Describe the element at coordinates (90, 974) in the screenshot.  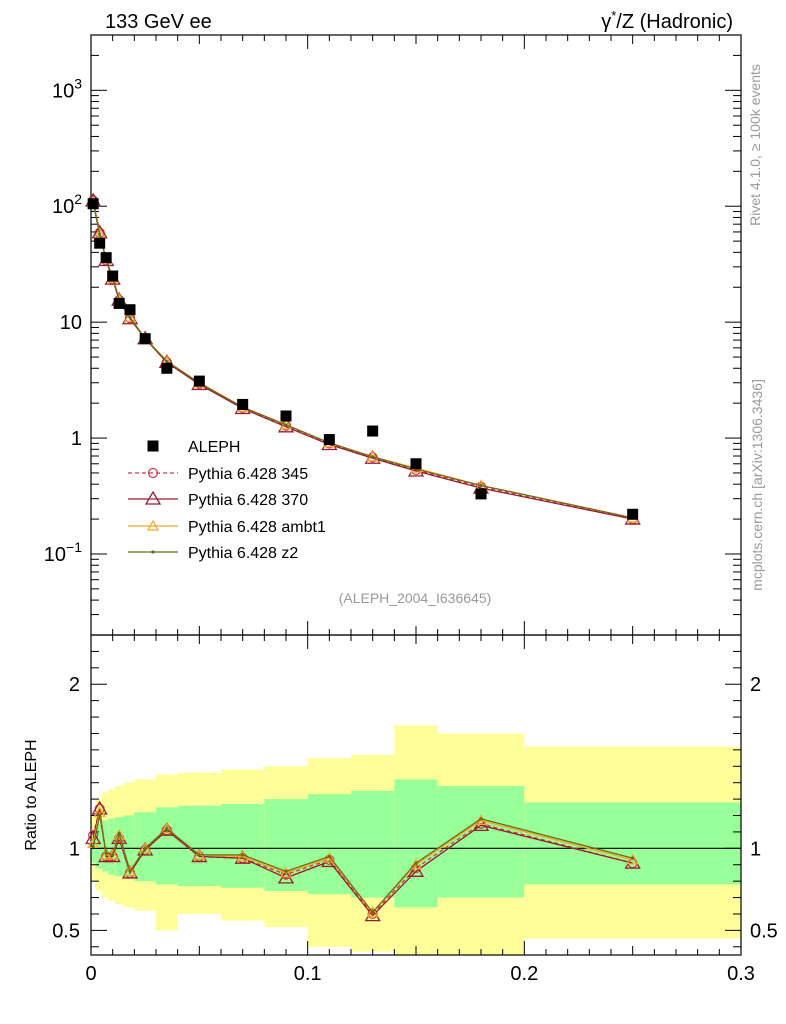
I see `ratio-xtick-label: 0` at that location.